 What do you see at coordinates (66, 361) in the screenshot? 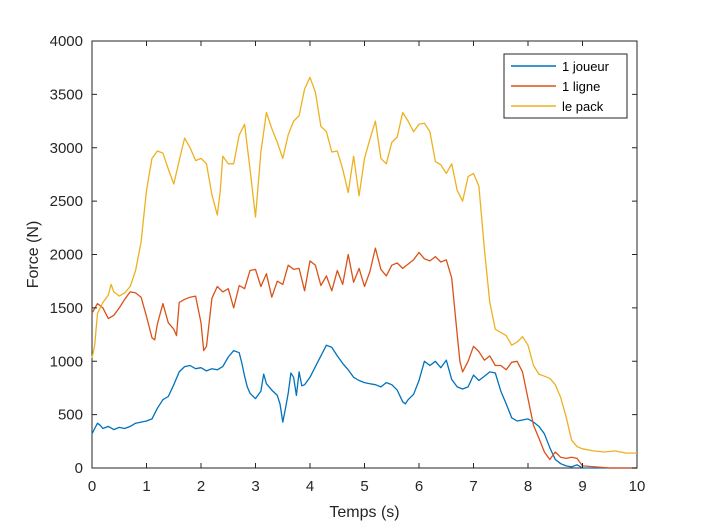
I see `y-tick-label: 1000` at bounding box center [66, 361].